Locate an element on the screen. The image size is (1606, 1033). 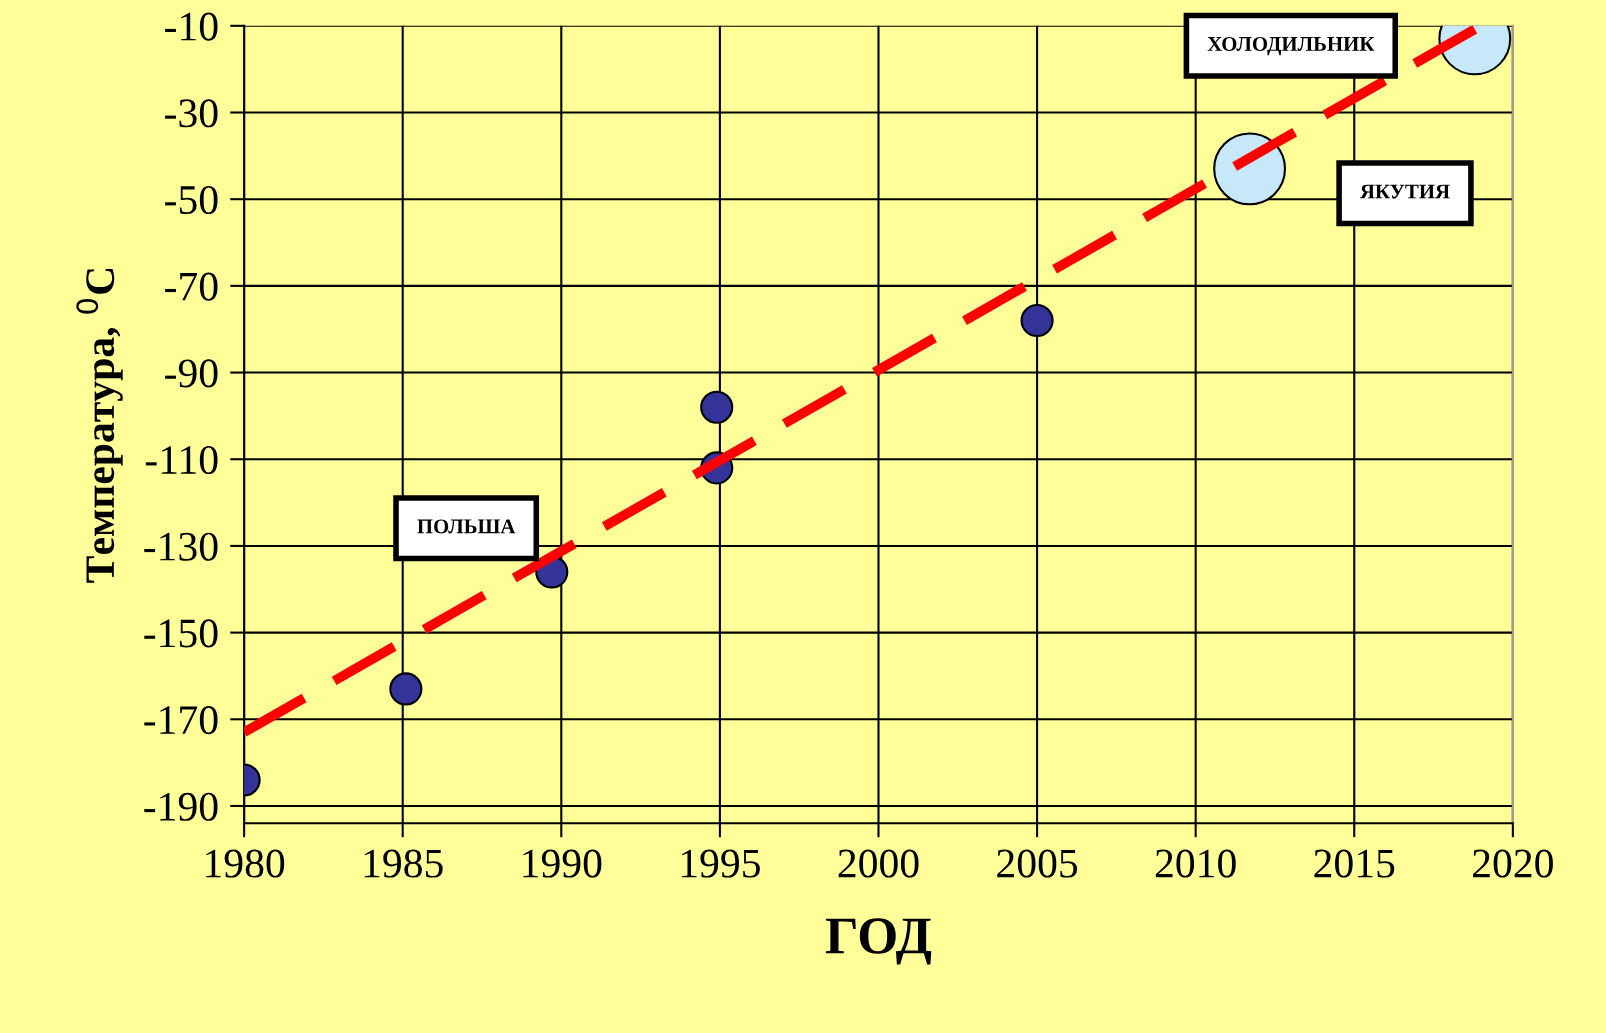
y-tick-label: -30 is located at coordinates (191, 113).